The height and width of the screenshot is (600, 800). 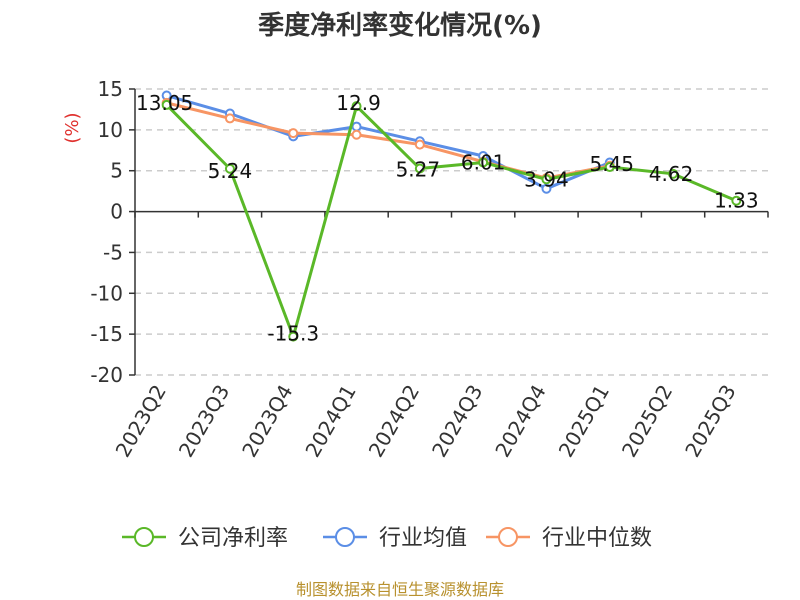 I want to click on y-axis-label: (%), so click(x=72, y=127).